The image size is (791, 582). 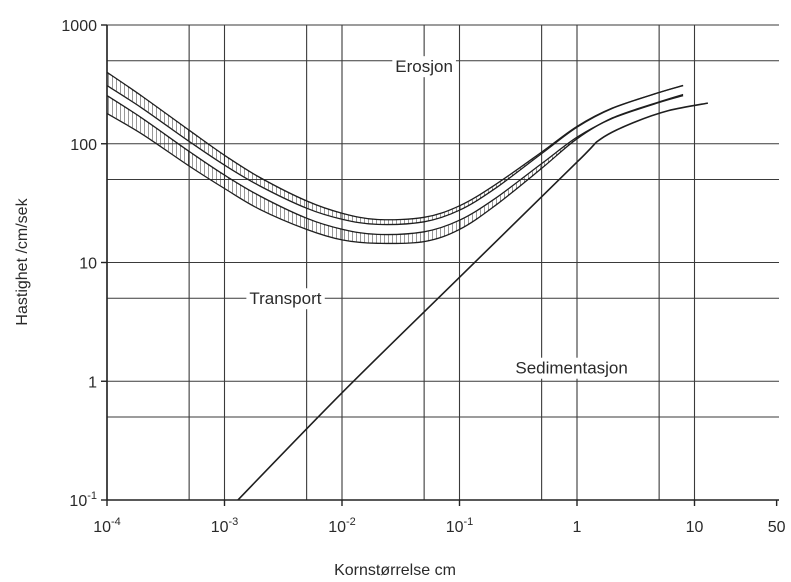 I want to click on region-label-erosjon: Erosjon, so click(x=424, y=66).